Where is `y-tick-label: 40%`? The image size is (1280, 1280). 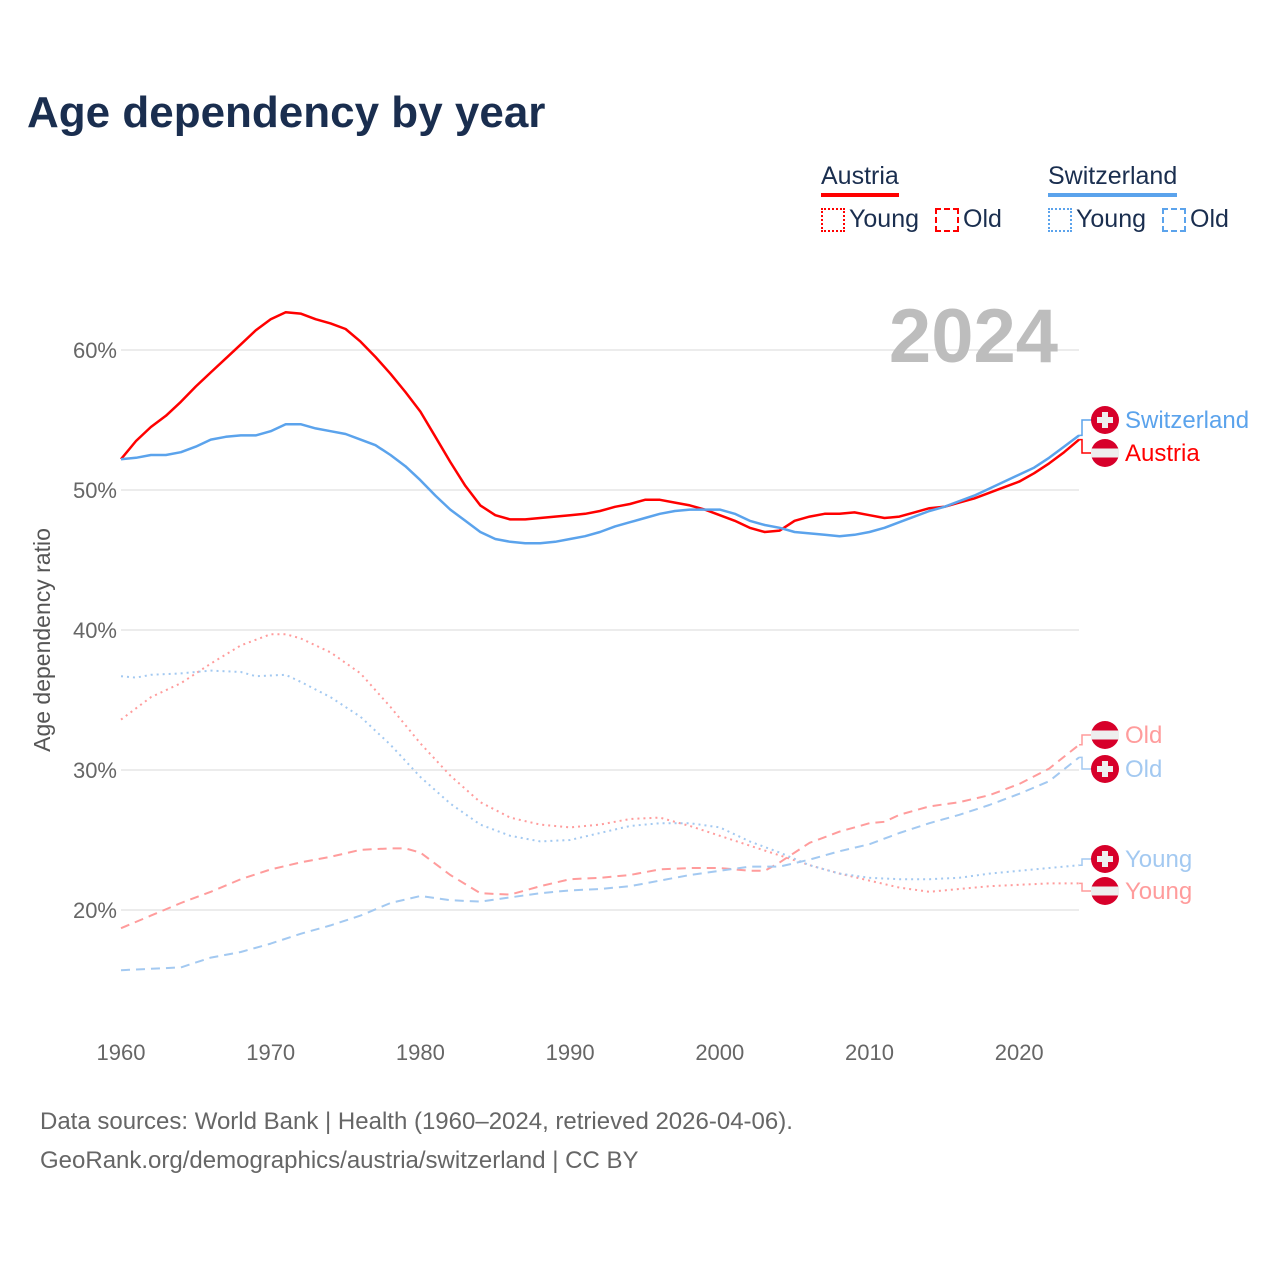 y-tick-label: 40% is located at coordinates (95, 630).